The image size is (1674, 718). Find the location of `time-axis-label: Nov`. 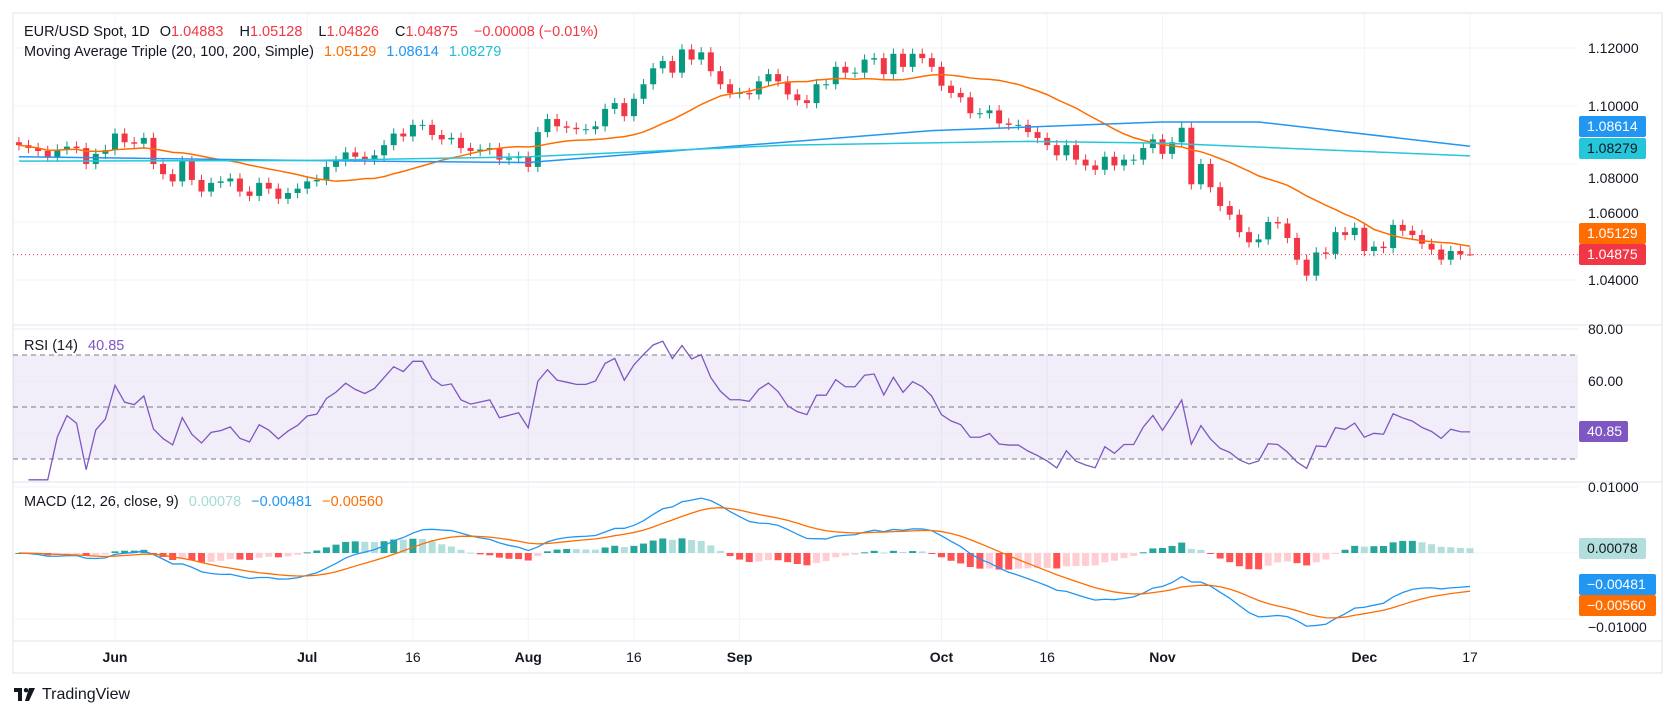

time-axis-label: Nov is located at coordinates (1162, 657).